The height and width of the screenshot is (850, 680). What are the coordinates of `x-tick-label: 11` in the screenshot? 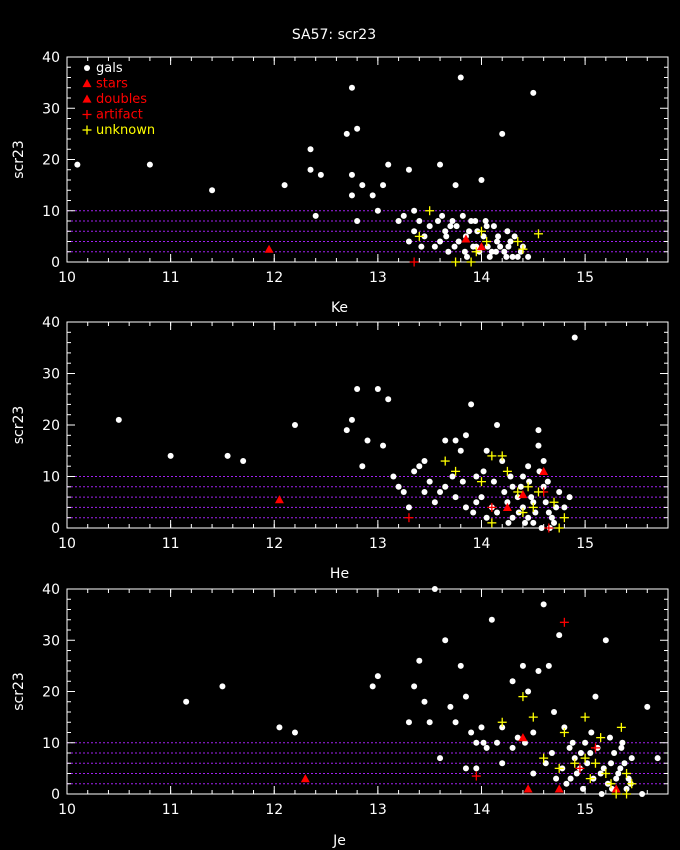 It's located at (171, 810).